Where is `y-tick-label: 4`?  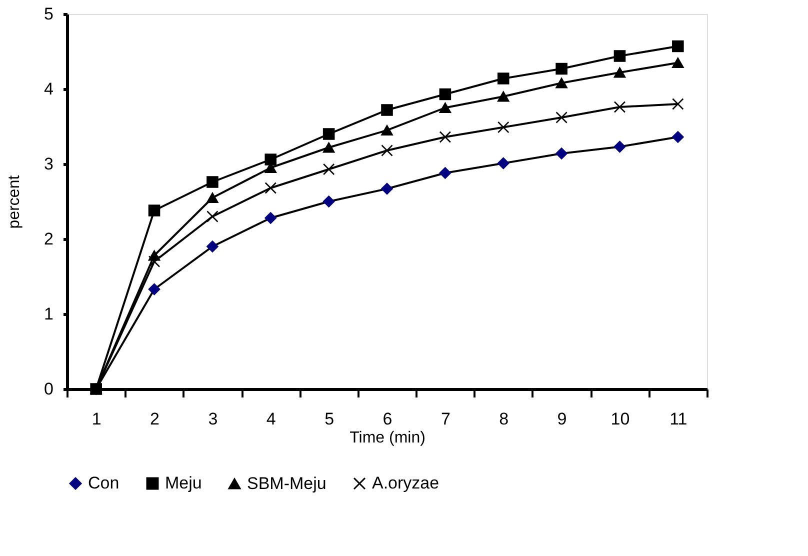 y-tick-label: 4 is located at coordinates (49, 89).